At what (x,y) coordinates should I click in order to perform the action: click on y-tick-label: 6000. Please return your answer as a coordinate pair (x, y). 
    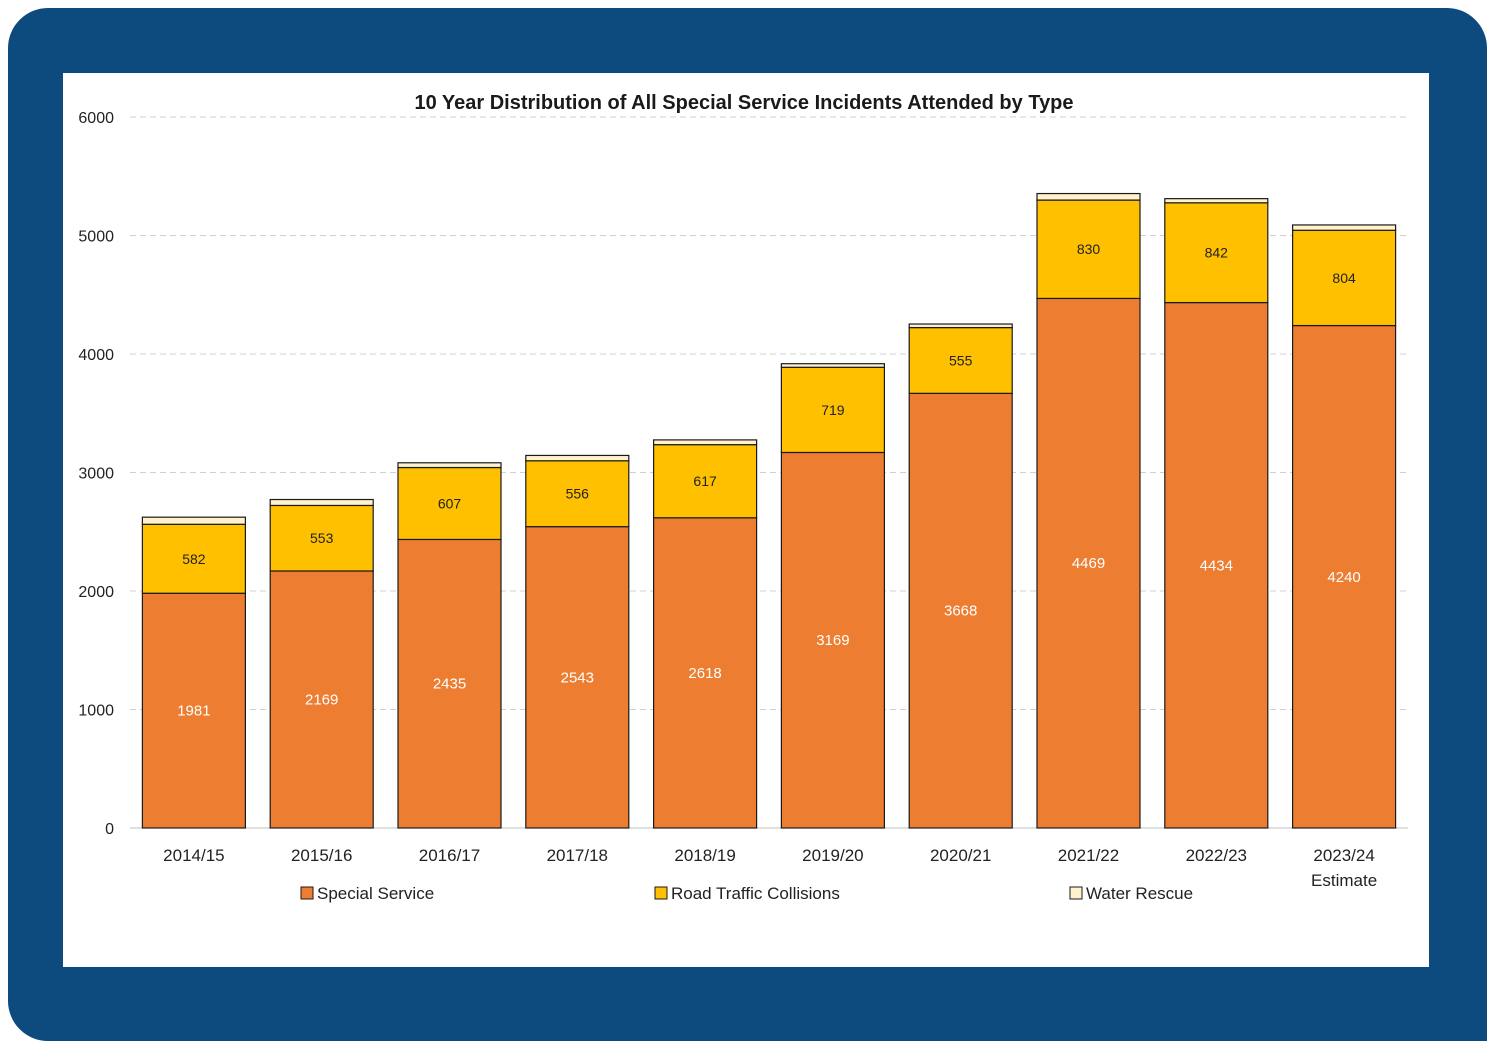
    Looking at the image, I should click on (96, 118).